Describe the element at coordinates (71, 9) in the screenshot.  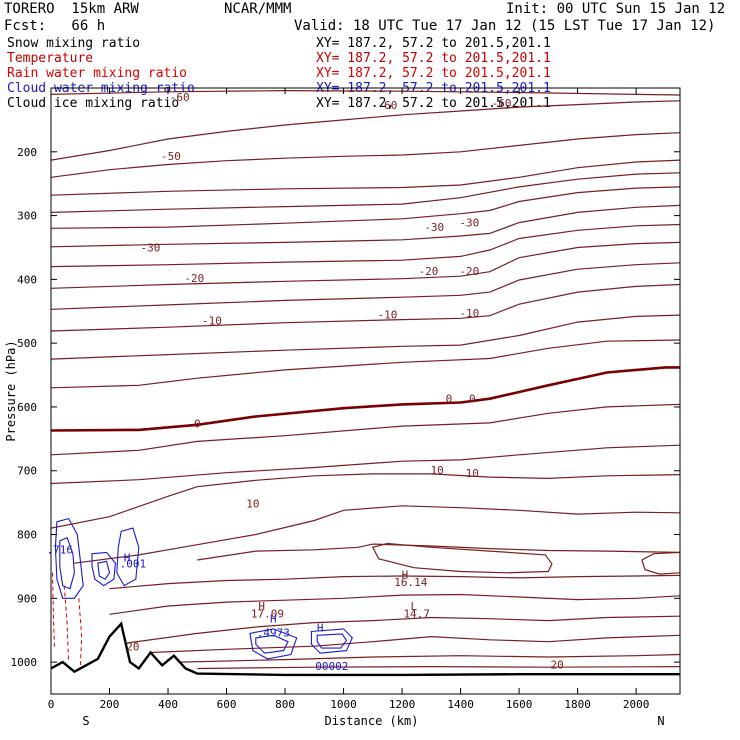
I see `model-label: TORERO 15km ARW` at that location.